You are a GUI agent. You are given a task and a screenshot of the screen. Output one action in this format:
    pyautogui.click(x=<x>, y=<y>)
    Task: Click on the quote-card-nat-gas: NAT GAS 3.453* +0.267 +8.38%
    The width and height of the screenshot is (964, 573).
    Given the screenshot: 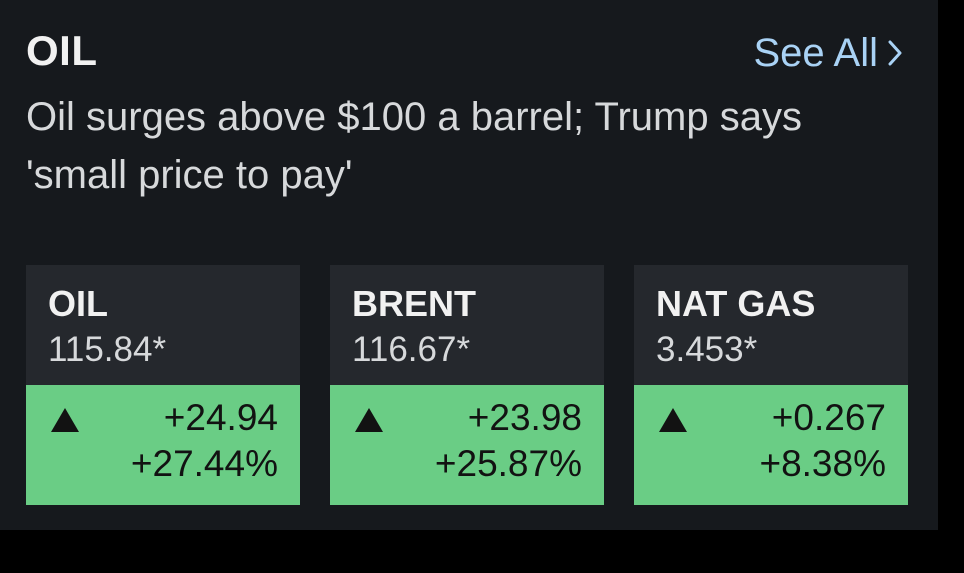 What is the action you would take?
    pyautogui.click(x=771, y=385)
    